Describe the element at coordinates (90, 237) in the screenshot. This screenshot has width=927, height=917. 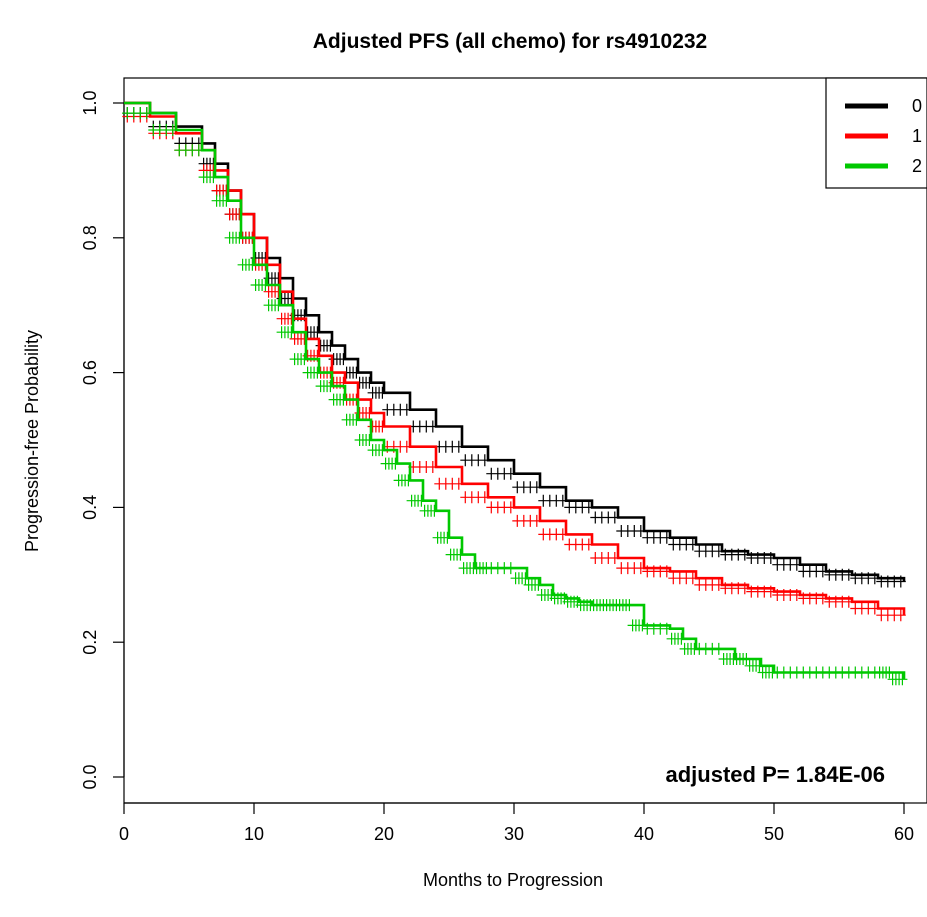
I see `y-tick-label-4: 0.8` at that location.